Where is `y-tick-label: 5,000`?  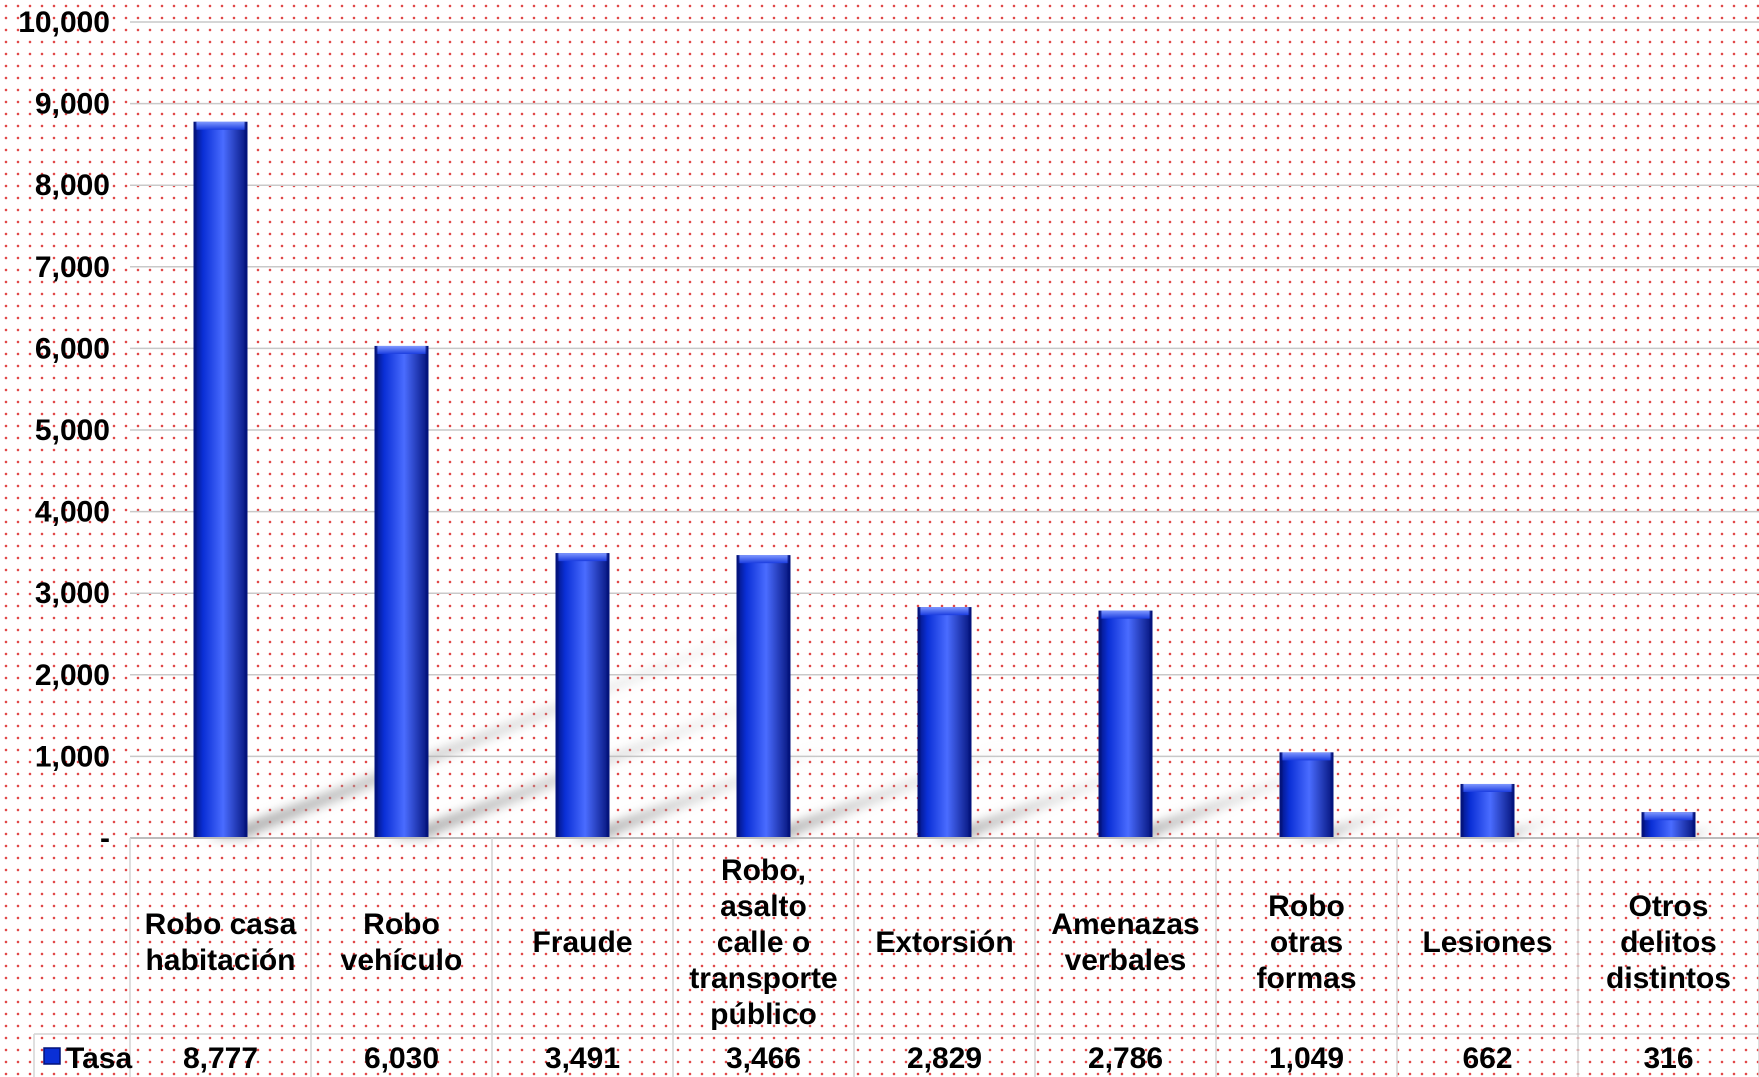 y-tick-label: 5,000 is located at coordinates (72, 430).